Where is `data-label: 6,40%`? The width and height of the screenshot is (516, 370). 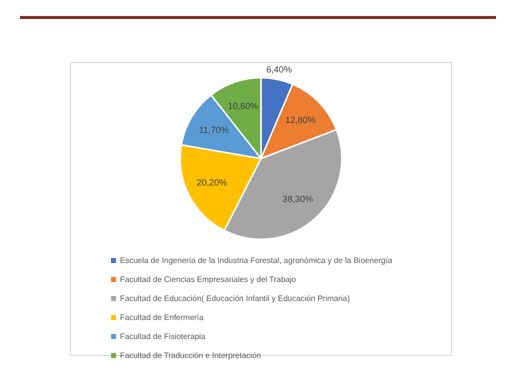 data-label: 6,40% is located at coordinates (279, 69).